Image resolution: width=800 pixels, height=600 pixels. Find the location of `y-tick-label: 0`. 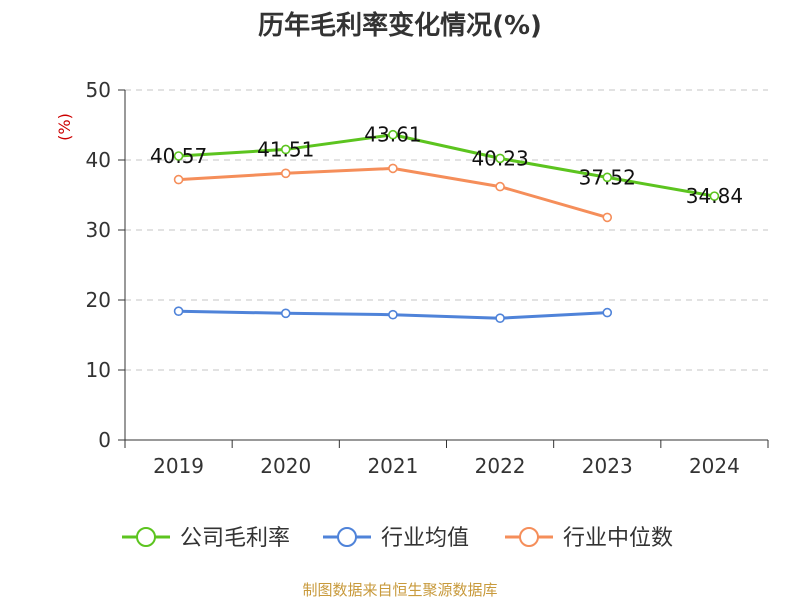

y-tick-label: 0 is located at coordinates (104, 440).